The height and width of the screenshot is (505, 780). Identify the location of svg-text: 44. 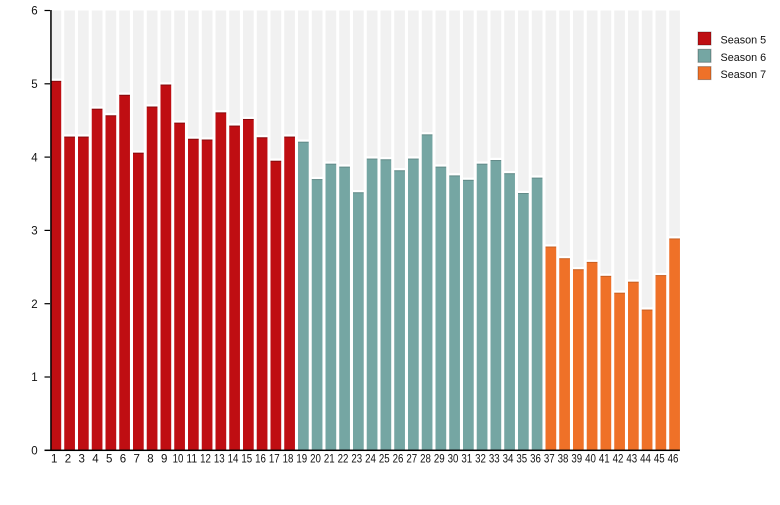
(645, 459).